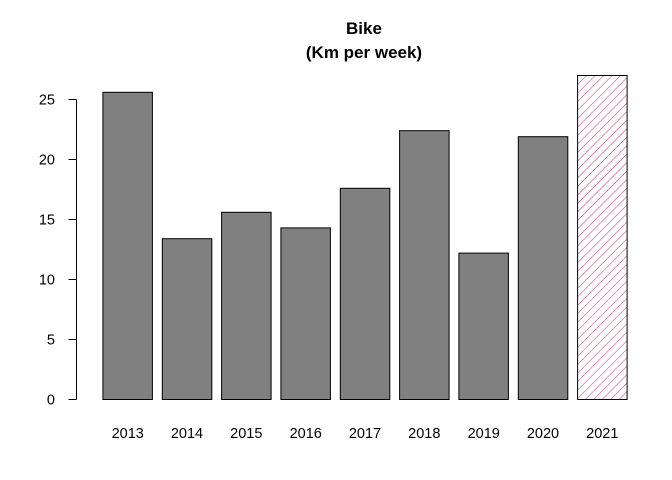  Describe the element at coordinates (127, 246) in the screenshot. I see `bar-2013` at that location.